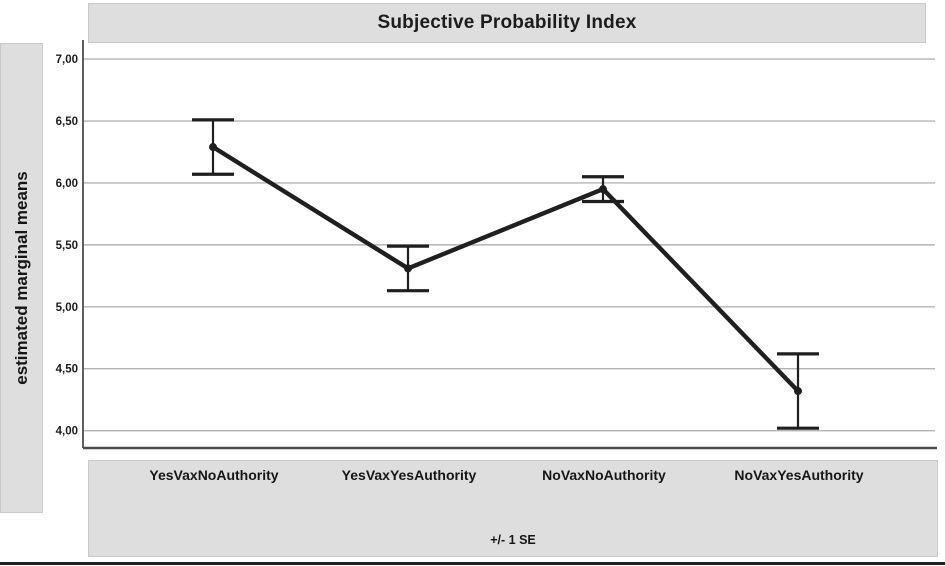 The width and height of the screenshot is (945, 566). What do you see at coordinates (67, 60) in the screenshot?
I see `y-tick-label: 7,00` at bounding box center [67, 60].